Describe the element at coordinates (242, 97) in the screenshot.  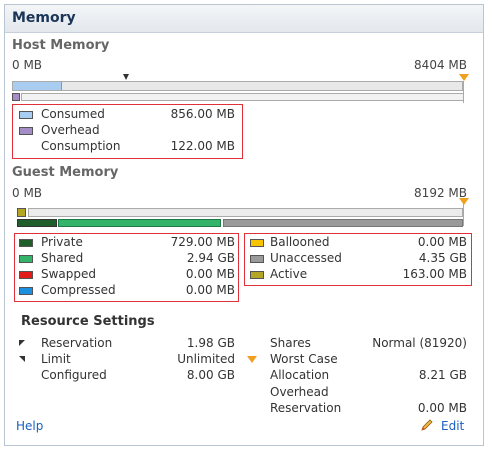
I see `host-overhead-bar` at that location.